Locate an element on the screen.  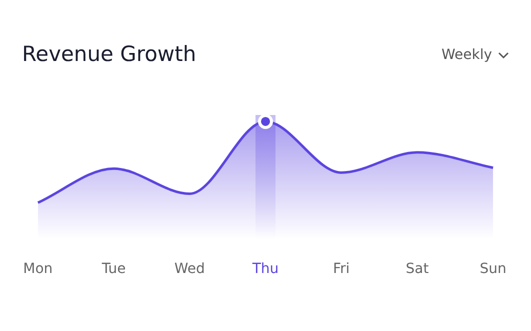
text: Weekly is located at coordinates (466, 55).